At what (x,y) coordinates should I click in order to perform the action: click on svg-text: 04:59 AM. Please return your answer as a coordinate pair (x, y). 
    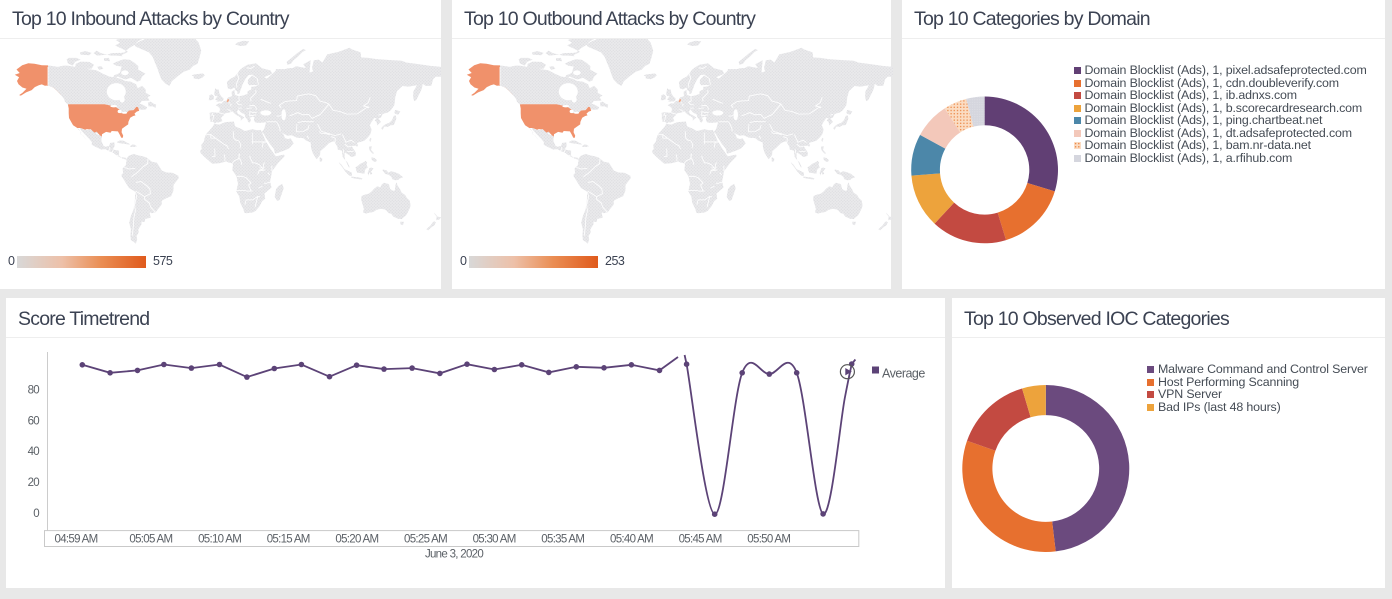
    Looking at the image, I should click on (76, 540).